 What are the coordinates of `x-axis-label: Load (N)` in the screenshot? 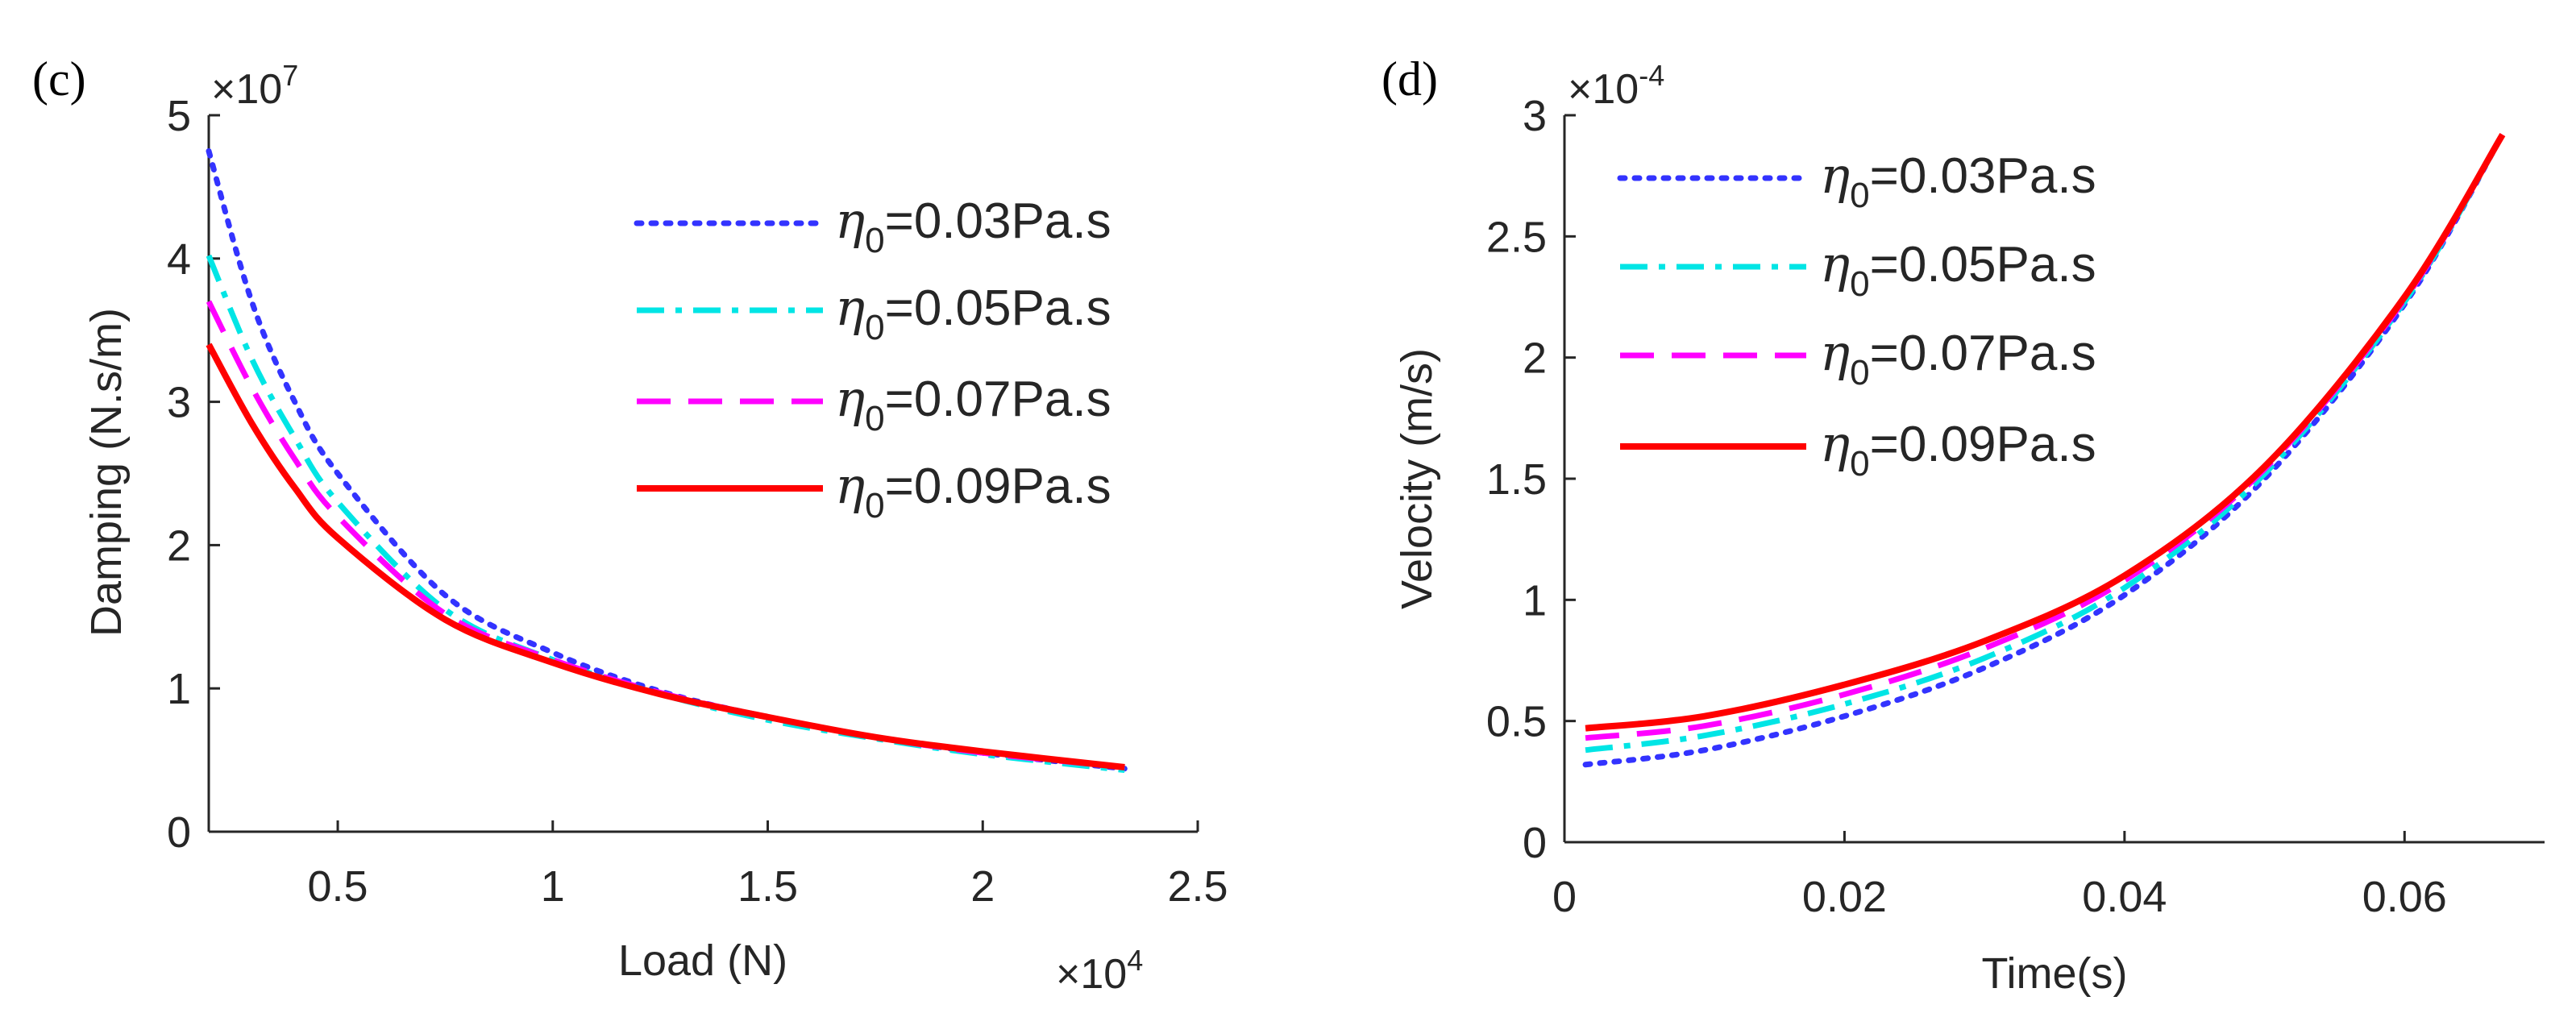 It's located at (702, 960).